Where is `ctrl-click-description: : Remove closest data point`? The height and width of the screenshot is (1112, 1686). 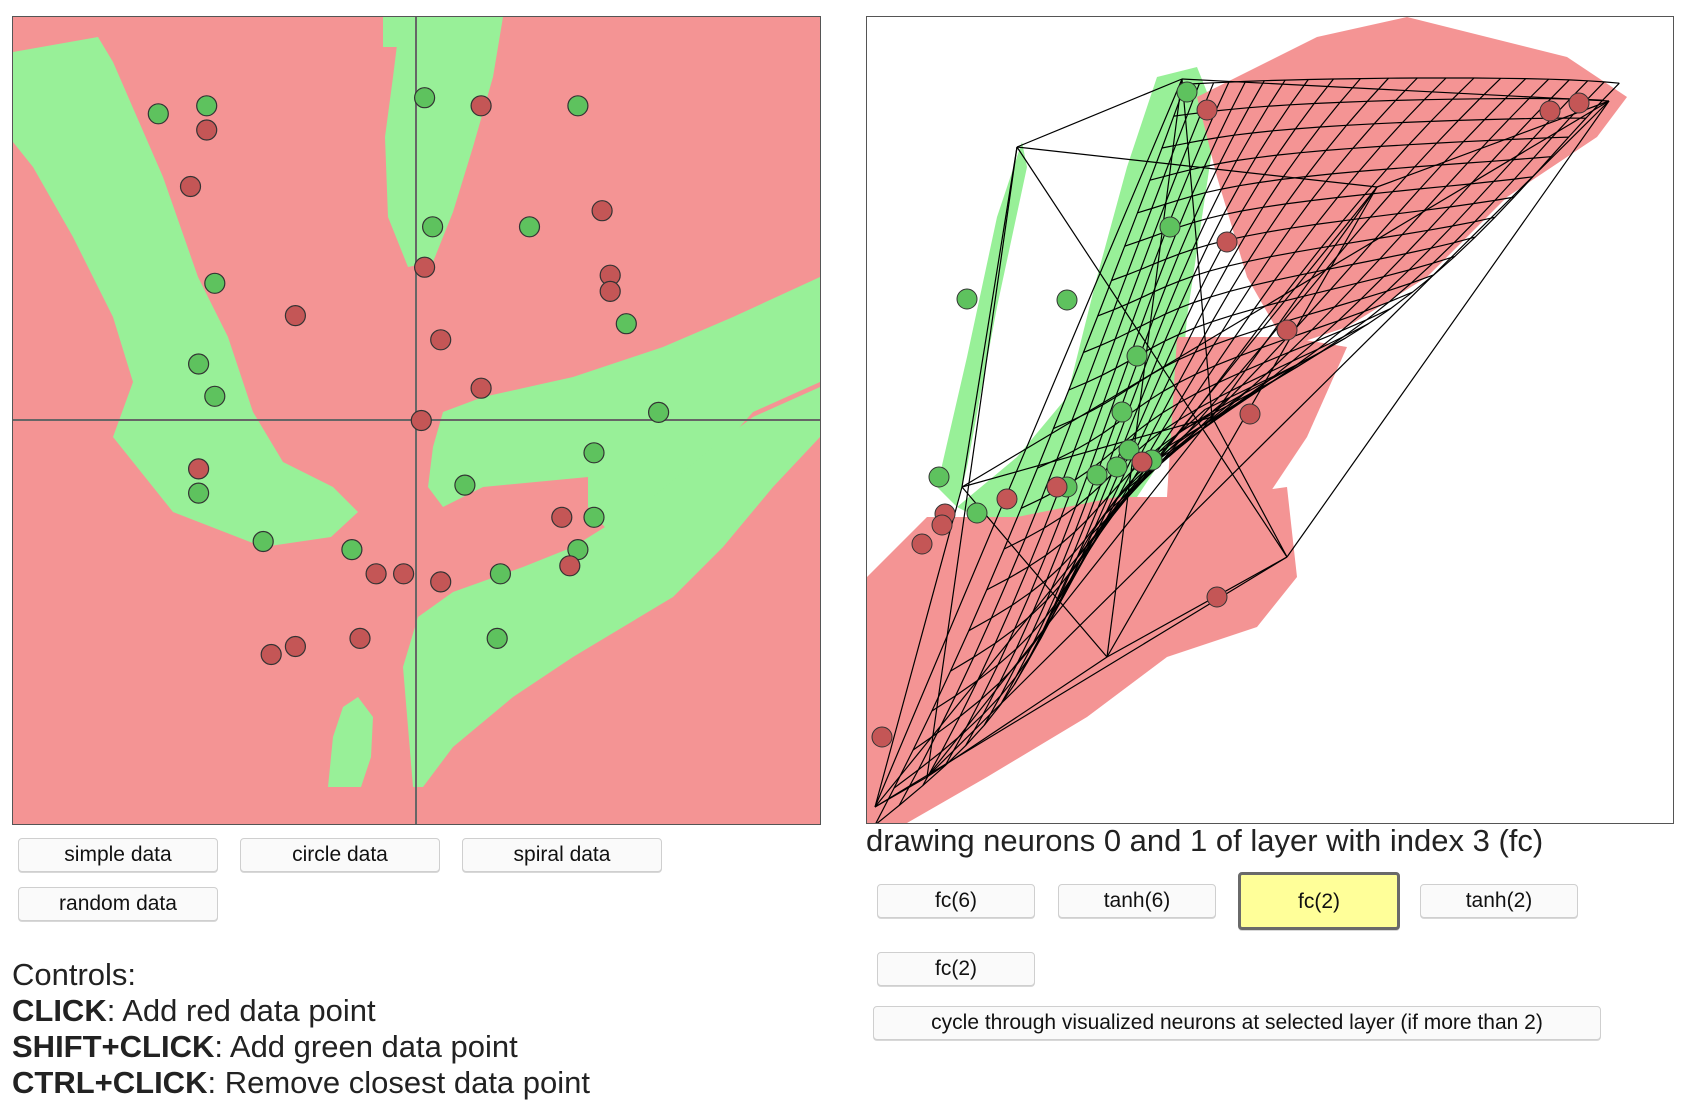 ctrl-click-description: : Remove closest data point is located at coordinates (399, 1082).